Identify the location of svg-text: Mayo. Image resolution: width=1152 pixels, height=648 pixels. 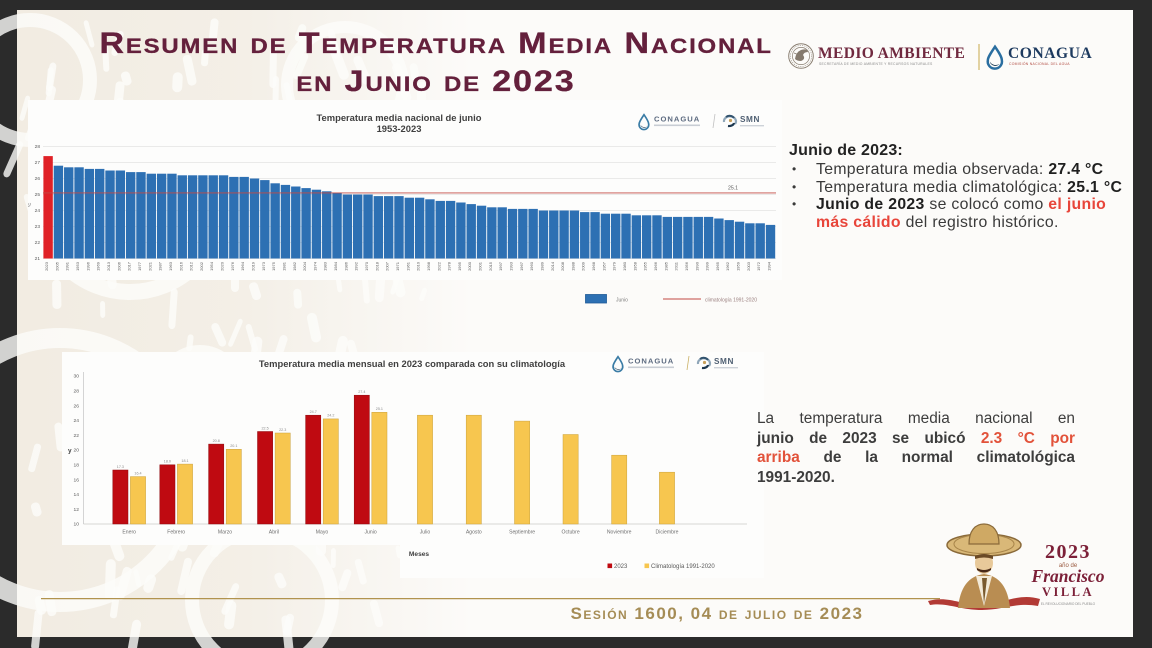
(322, 533).